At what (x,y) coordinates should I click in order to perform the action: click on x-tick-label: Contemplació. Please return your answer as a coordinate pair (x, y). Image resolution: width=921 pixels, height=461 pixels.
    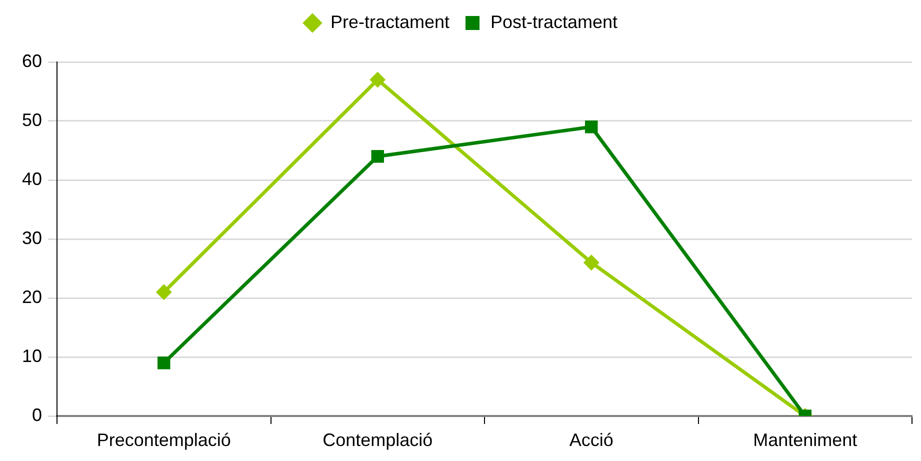
    Looking at the image, I should click on (377, 440).